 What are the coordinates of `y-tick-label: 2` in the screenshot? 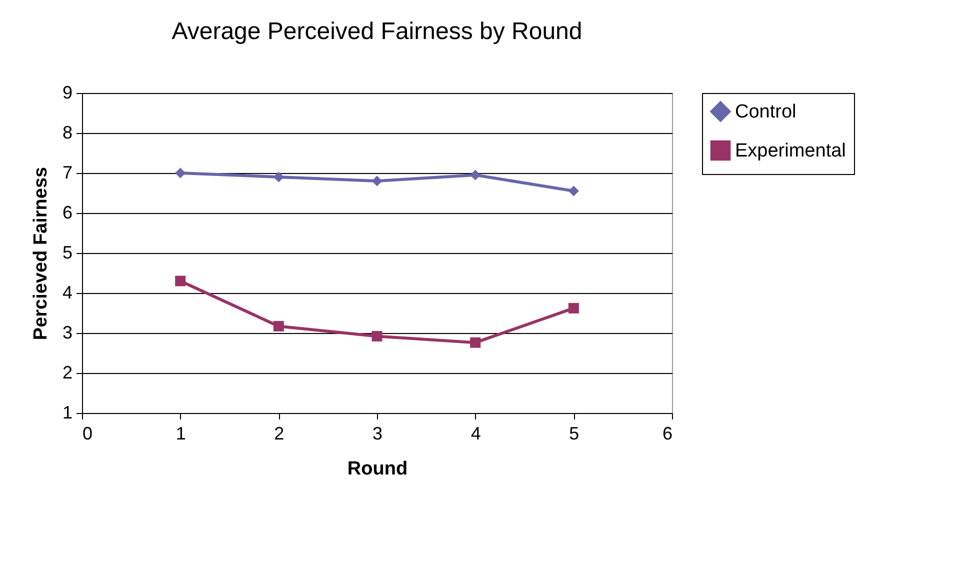 It's located at (67, 372).